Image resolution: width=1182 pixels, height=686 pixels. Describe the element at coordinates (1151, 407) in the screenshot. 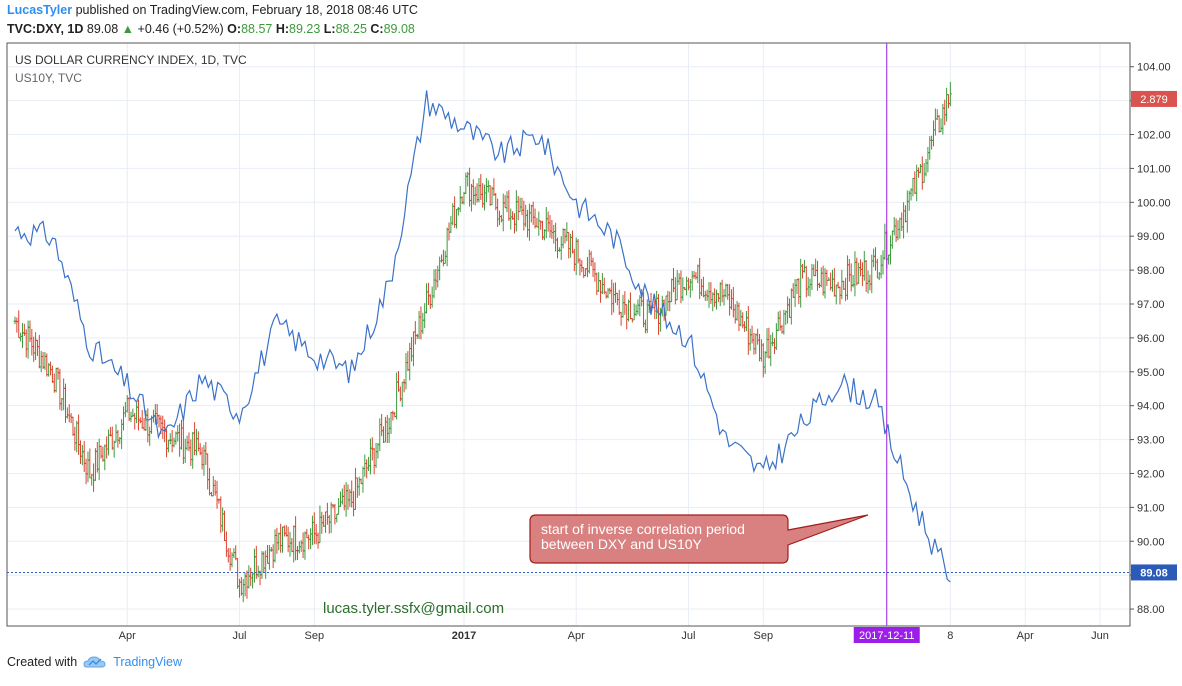

I see `y-tick-label: 94.00` at that location.